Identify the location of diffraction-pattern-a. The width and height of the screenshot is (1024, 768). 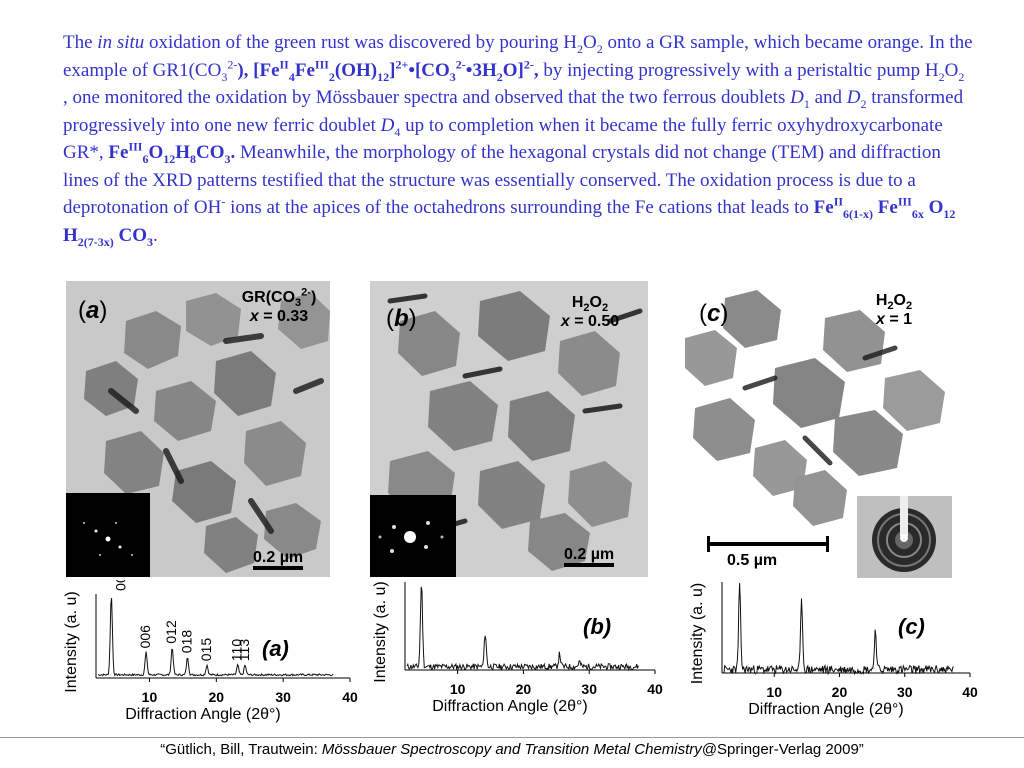
(108, 535).